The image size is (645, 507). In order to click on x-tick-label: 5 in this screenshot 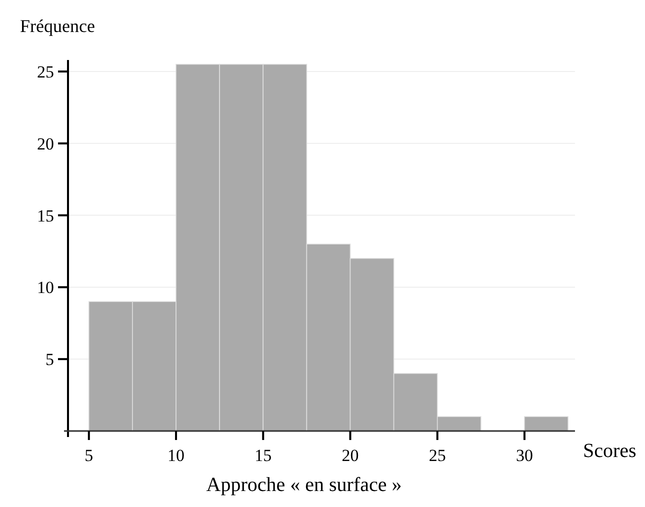, I will do `click(89, 455)`.